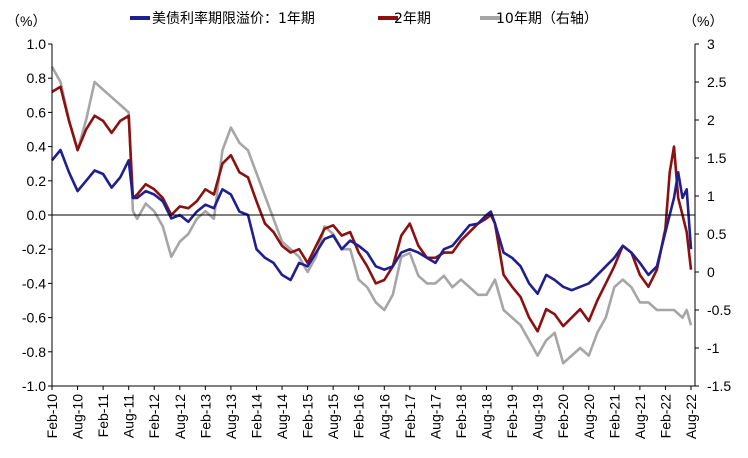 This screenshot has width=748, height=458. What do you see at coordinates (435, 416) in the screenshot?
I see `x-tick-label: Aug-17` at bounding box center [435, 416].